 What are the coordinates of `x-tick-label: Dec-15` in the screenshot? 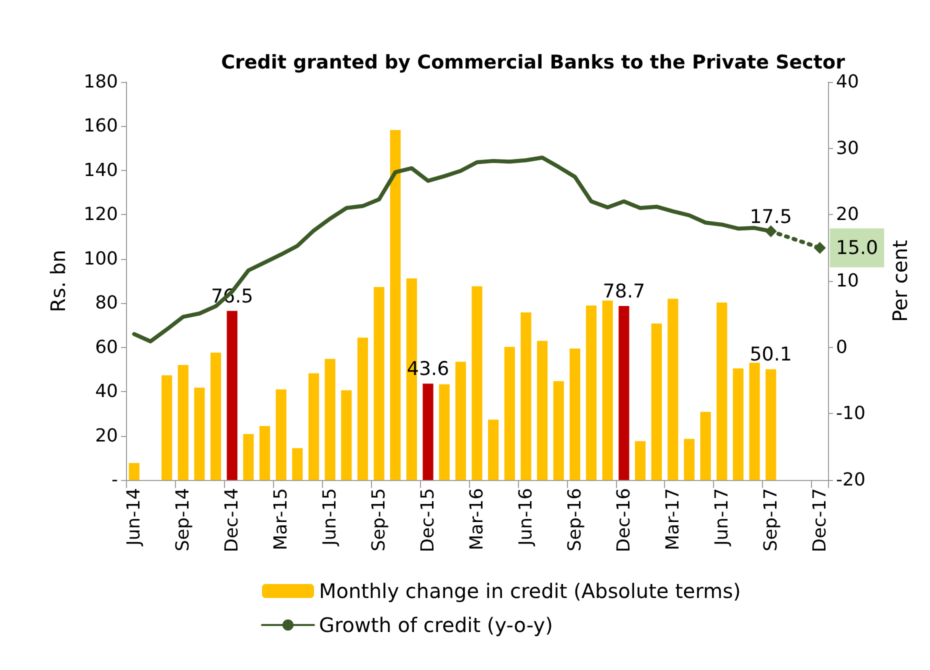 It's located at (428, 520).